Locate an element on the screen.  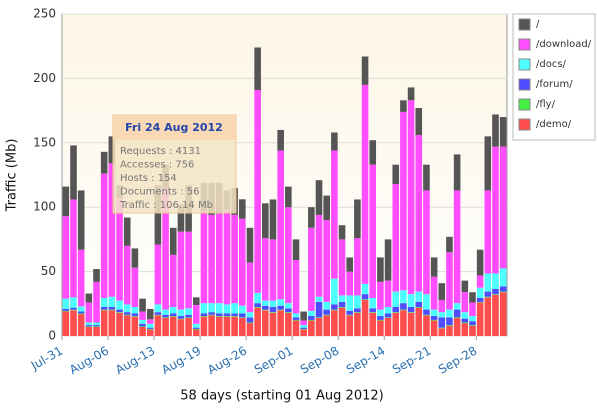
tooltip-line: Accesses : 756 is located at coordinates (157, 165).